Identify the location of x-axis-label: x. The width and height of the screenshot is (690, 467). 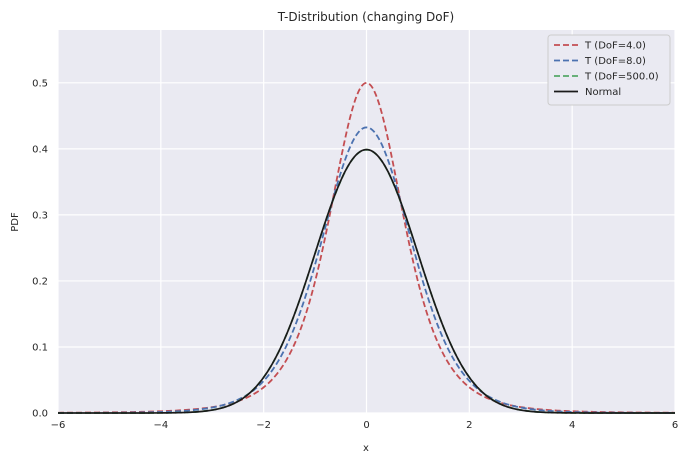
(366, 448).